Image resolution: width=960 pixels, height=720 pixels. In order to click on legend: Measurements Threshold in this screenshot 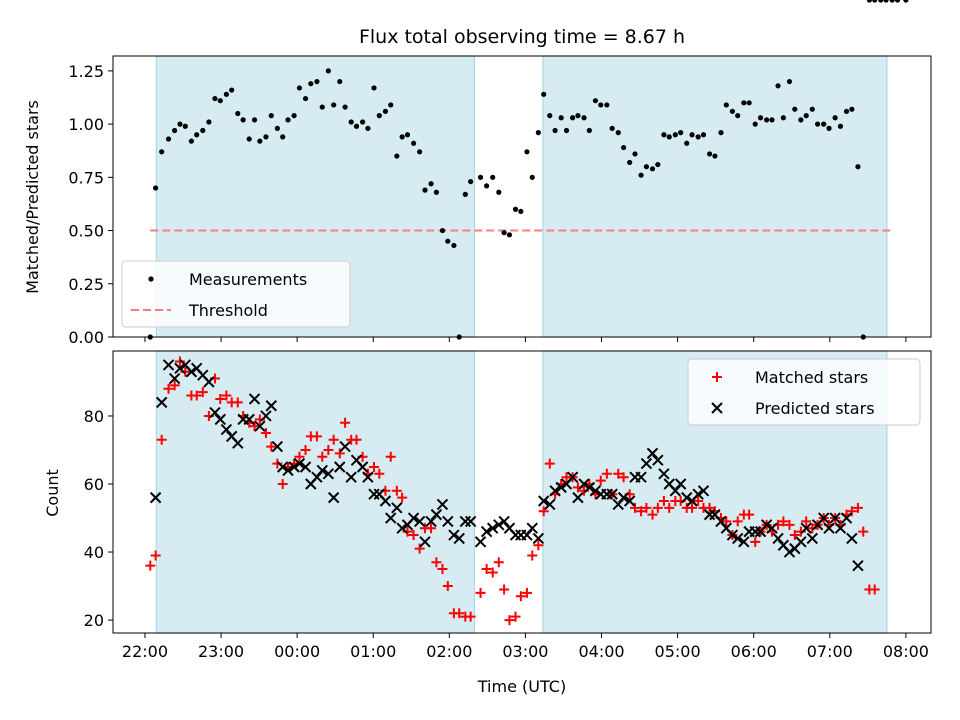, I will do `click(236, 294)`.